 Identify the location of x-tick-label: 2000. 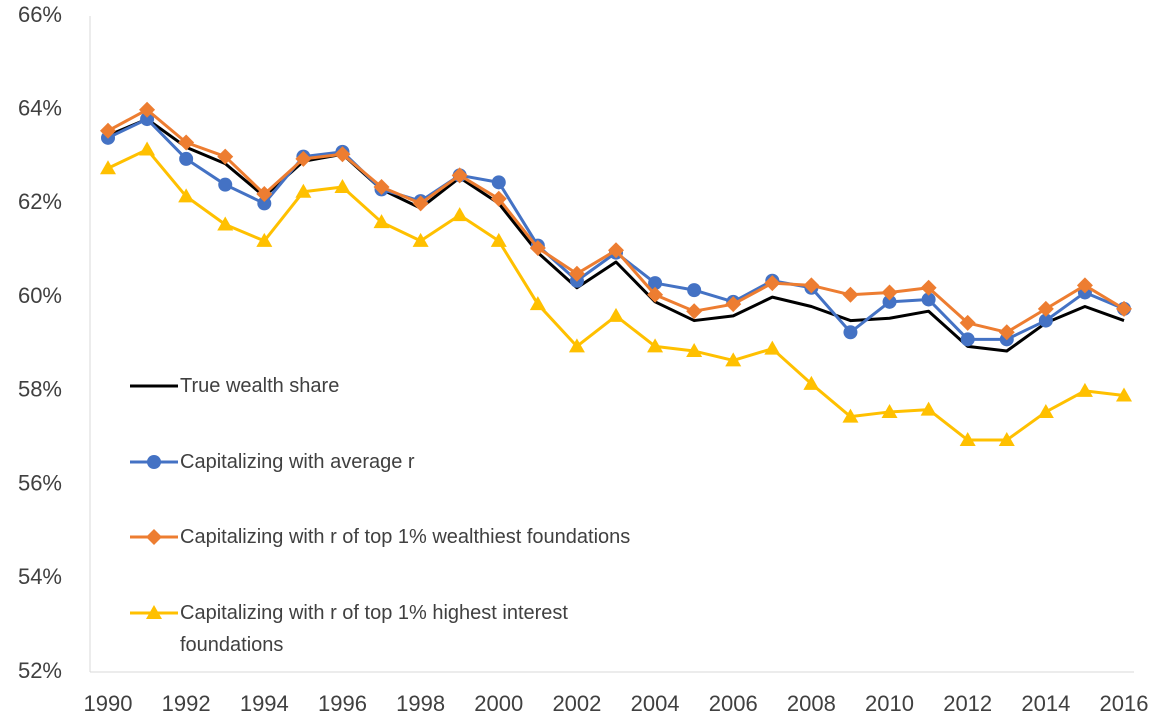
(498, 703).